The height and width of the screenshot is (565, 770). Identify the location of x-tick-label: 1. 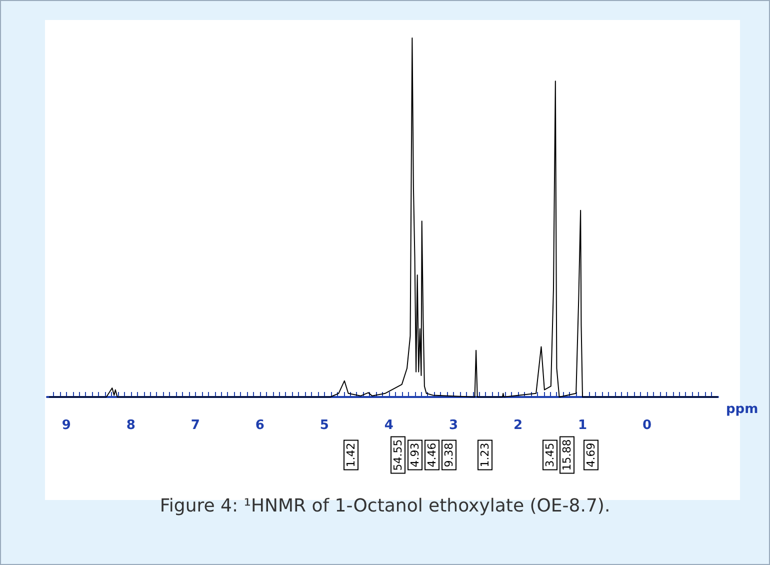
(583, 425).